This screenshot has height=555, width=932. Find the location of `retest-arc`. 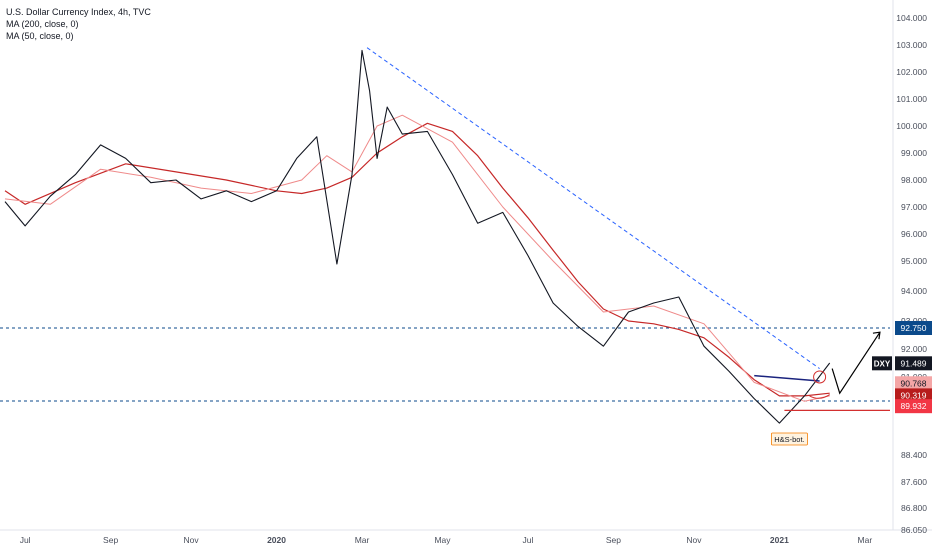

retest-arc is located at coordinates (819, 396).